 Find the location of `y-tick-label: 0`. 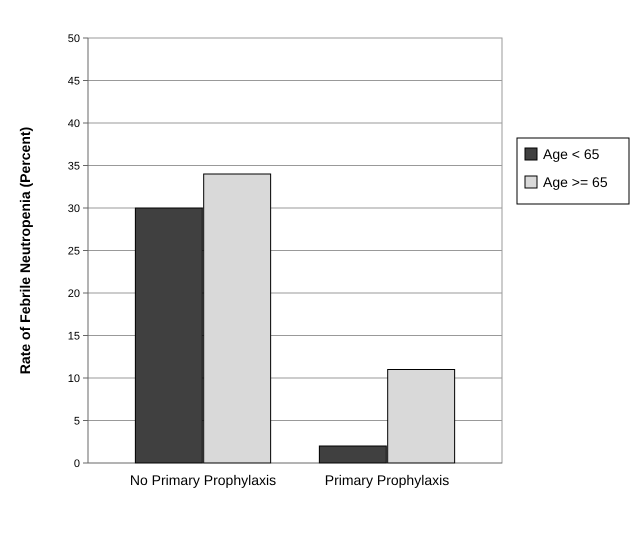

y-tick-label: 0 is located at coordinates (77, 464).